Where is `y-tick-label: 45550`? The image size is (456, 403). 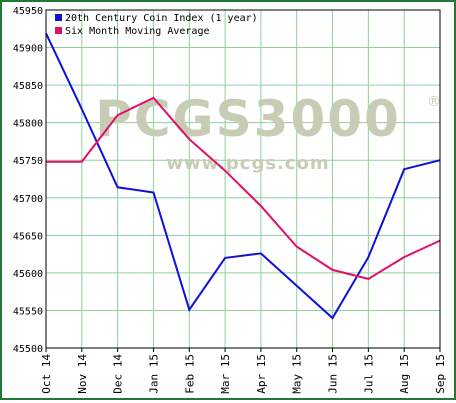 y-tick-label: 45550 is located at coordinates (28, 311).